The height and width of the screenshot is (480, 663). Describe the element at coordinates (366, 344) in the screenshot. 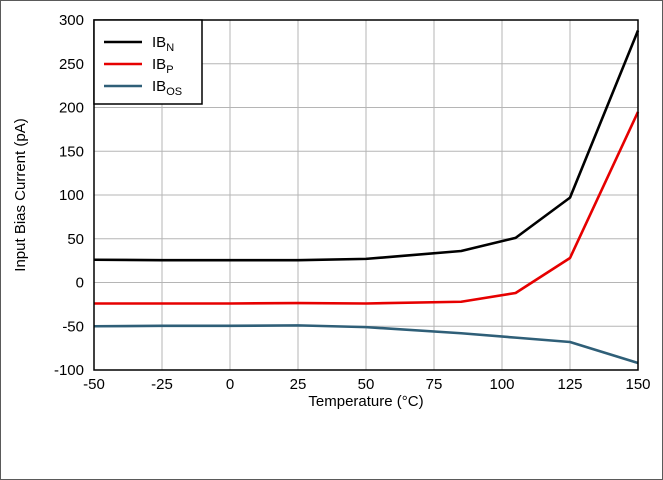

I see `series-line-ibos` at that location.